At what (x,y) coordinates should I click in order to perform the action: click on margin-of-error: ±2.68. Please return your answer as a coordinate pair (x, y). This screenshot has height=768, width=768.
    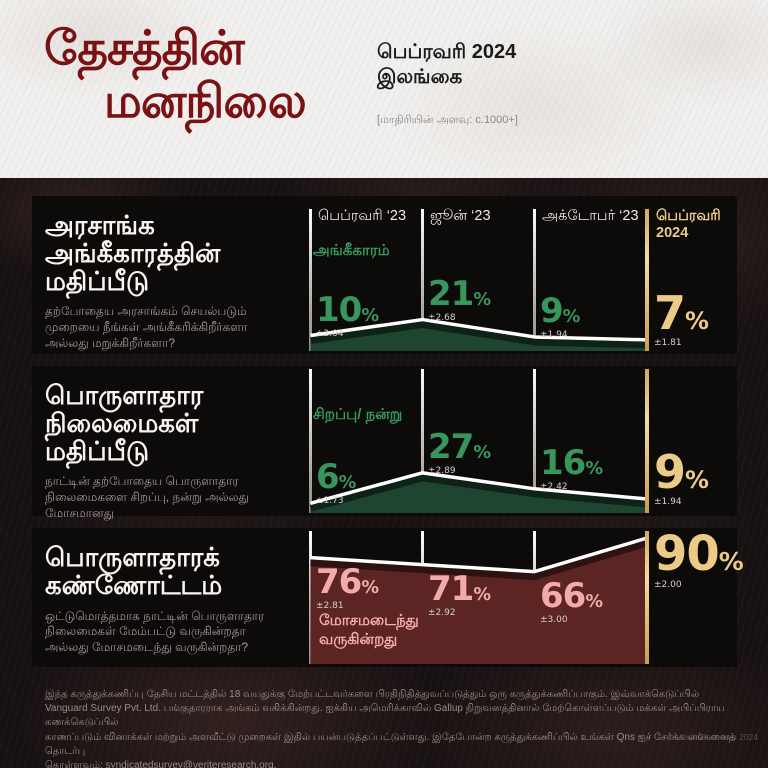
    Looking at the image, I should click on (442, 317).